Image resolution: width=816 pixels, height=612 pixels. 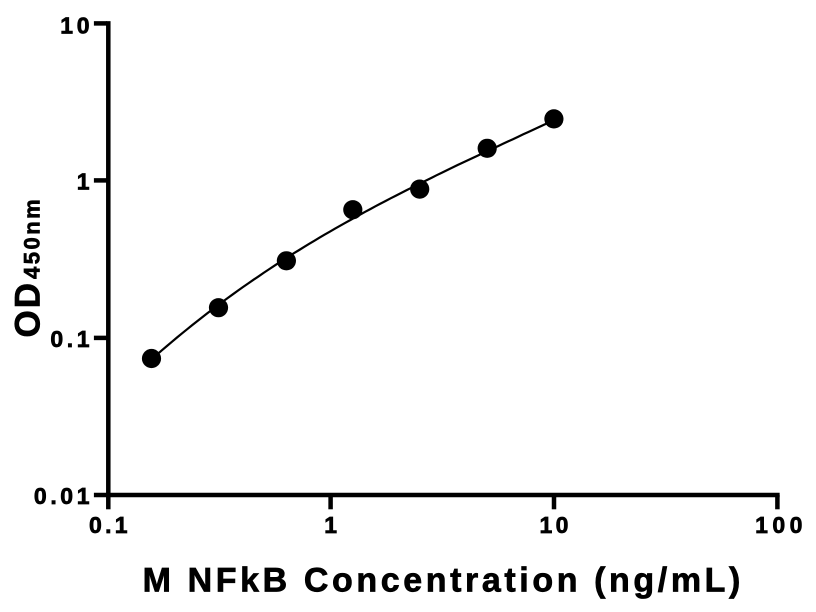 What do you see at coordinates (443, 580) in the screenshot?
I see `svg-text: M NFkB Concentration (ng/mL)` at bounding box center [443, 580].